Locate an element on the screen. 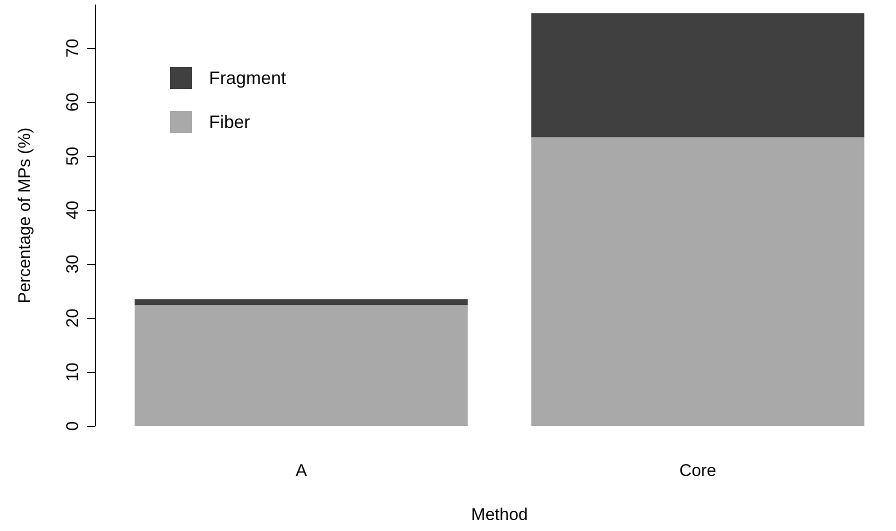  y-tick-label: 40 is located at coordinates (72, 210).